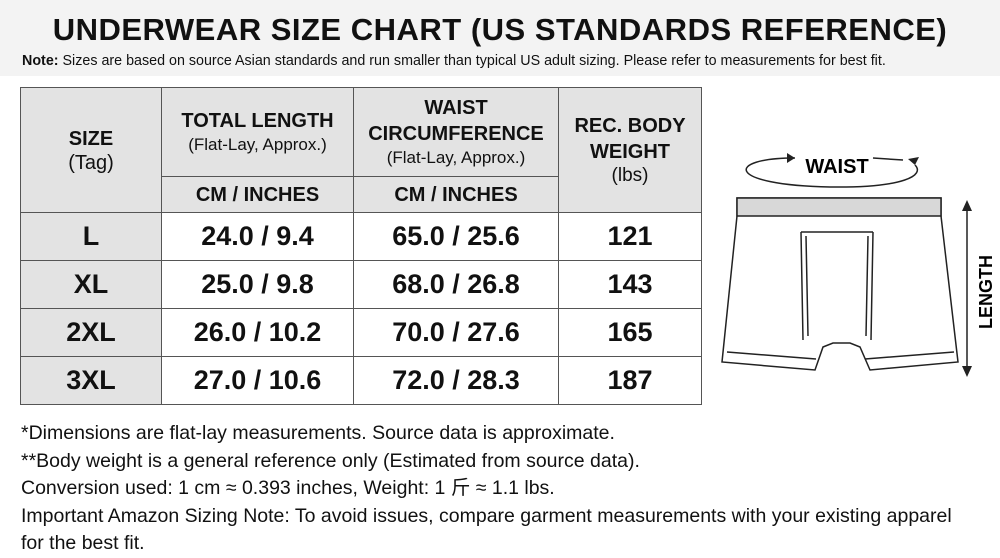  I want to click on table-row: 3XL 27.0 / 10.6 72.0 / 28.3 187, so click(361, 380).